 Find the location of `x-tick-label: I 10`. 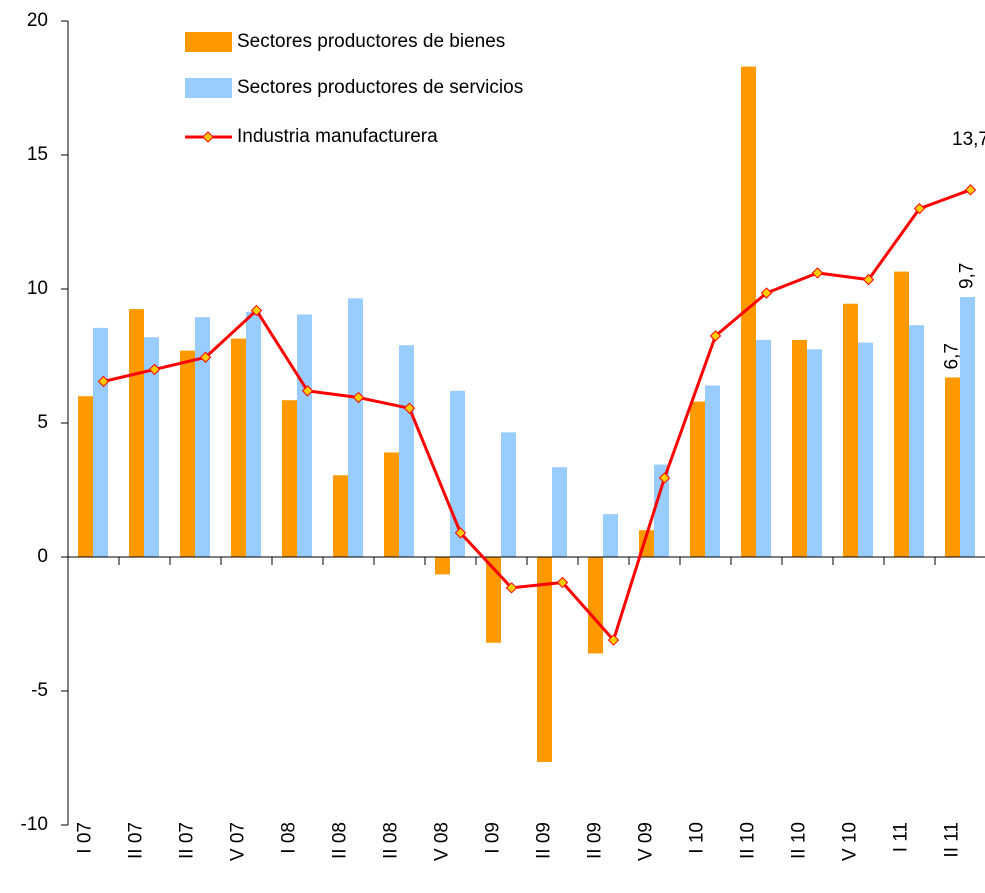

x-tick-label: I 10 is located at coordinates (697, 838).